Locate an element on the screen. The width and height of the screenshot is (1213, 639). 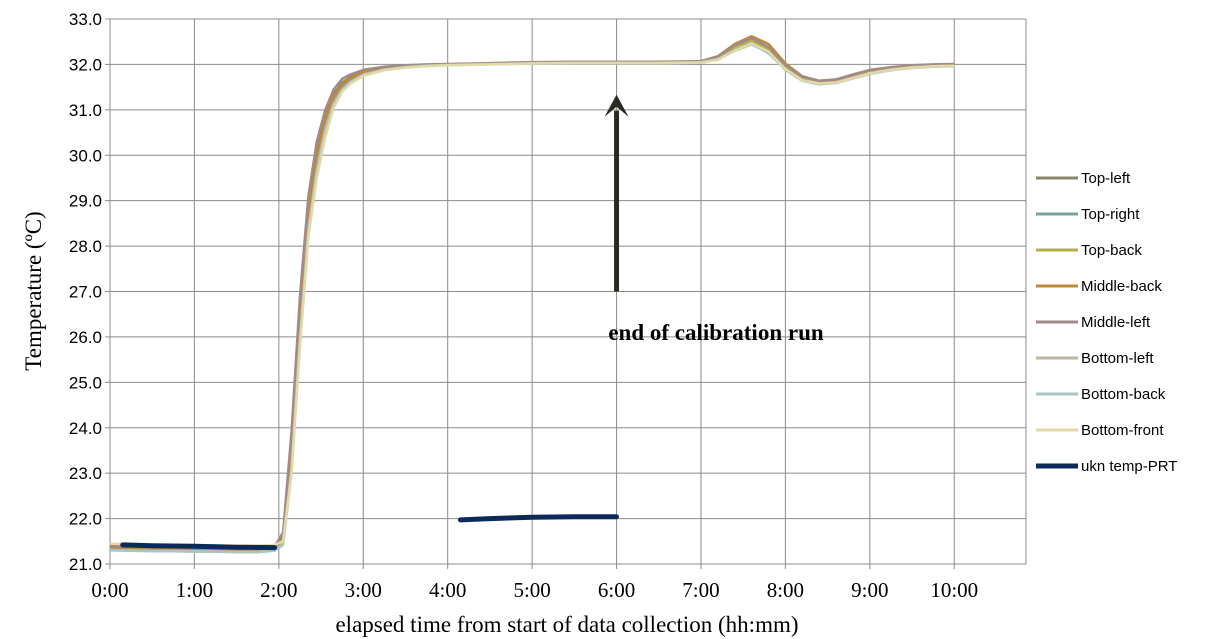
annotation-label: end of calibration run is located at coordinates (716, 332).